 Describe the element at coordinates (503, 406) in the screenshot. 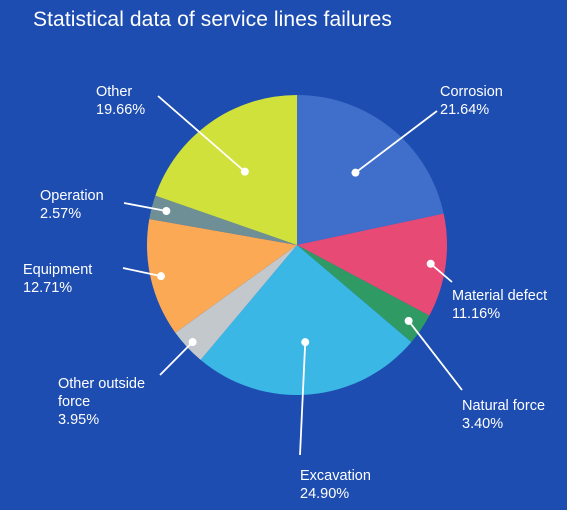

I see `slice-category-label: Natural force` at that location.